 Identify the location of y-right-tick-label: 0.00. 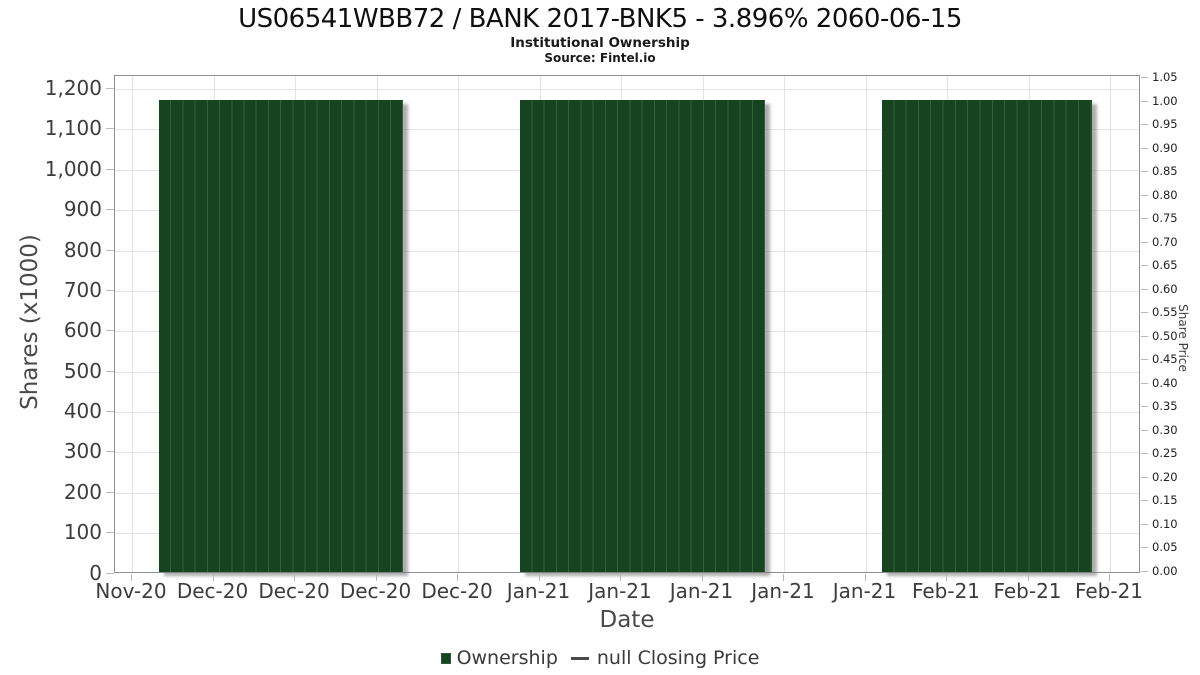
(1165, 570).